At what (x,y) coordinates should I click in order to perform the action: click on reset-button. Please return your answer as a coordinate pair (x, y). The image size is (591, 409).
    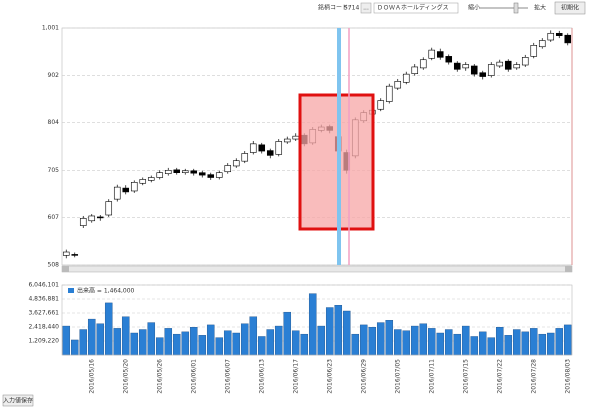
    Looking at the image, I should click on (570, 8).